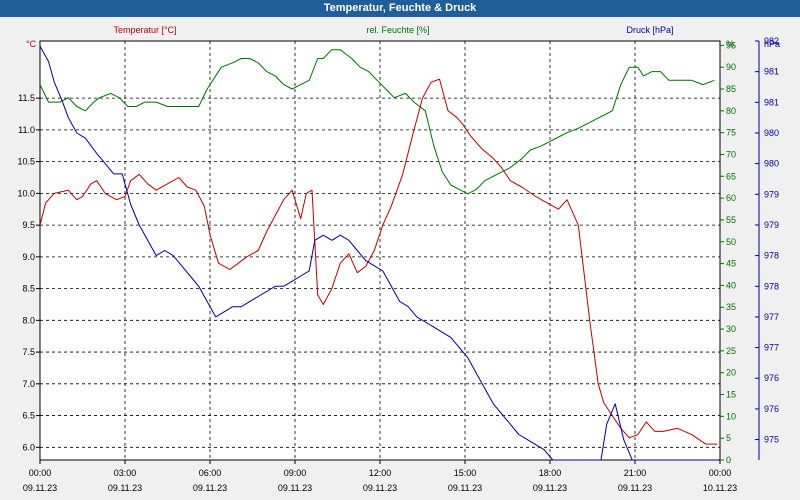 The image size is (800, 500). What do you see at coordinates (380, 473) in the screenshot?
I see `x-tick-time: 12:00` at bounding box center [380, 473].